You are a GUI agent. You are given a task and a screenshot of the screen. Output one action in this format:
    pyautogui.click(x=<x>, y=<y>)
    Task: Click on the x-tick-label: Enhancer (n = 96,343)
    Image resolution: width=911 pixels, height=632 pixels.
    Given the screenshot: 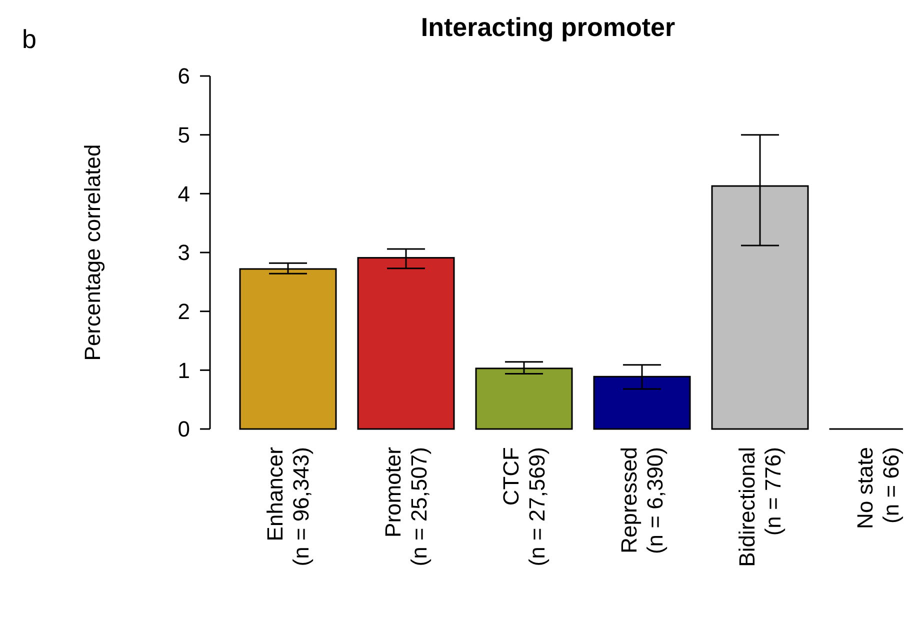 What is the action you would take?
    pyautogui.click(x=288, y=506)
    